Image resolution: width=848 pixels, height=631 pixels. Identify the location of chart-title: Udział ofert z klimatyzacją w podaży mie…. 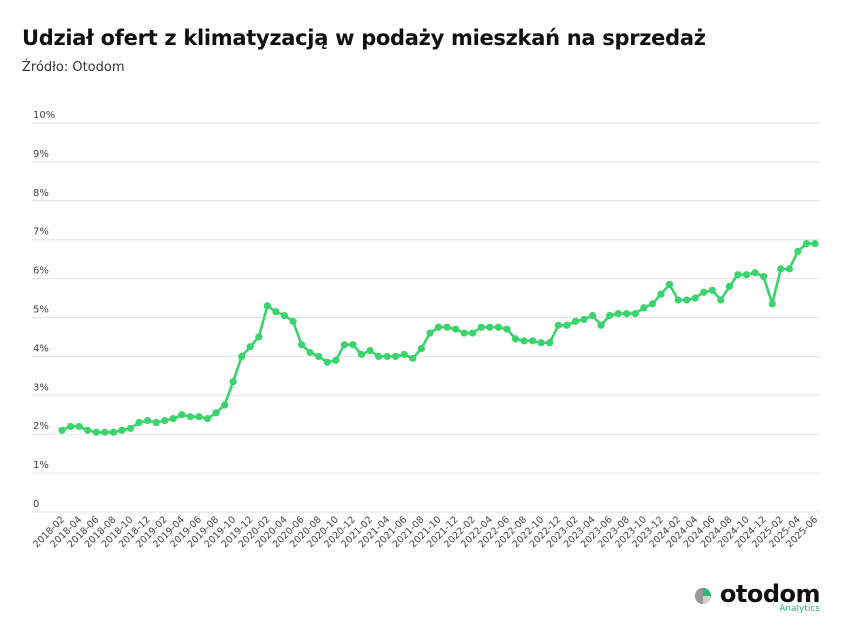
(364, 38).